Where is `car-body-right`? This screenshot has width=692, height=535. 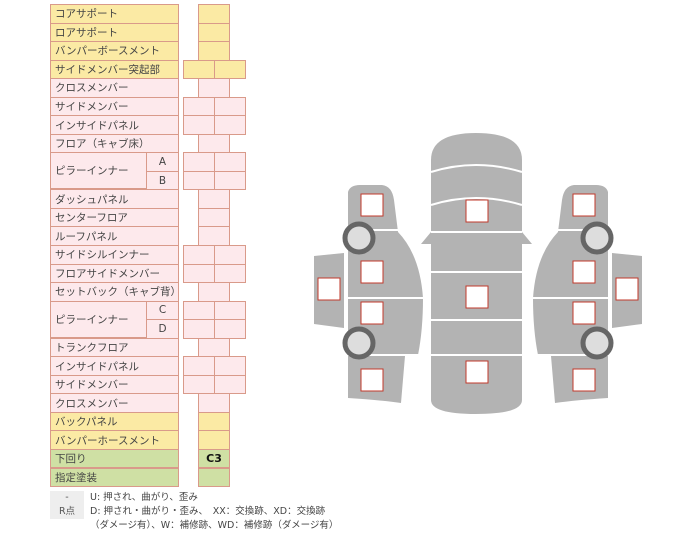 car-body-right is located at coordinates (570, 294).